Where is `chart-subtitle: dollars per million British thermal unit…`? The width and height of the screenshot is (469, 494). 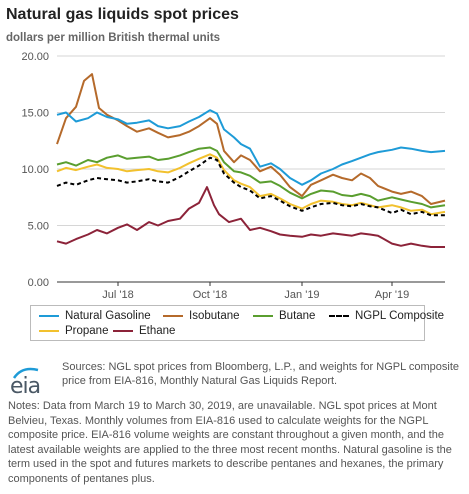 chart-subtitle: dollars per million British thermal unit… is located at coordinates (113, 38).